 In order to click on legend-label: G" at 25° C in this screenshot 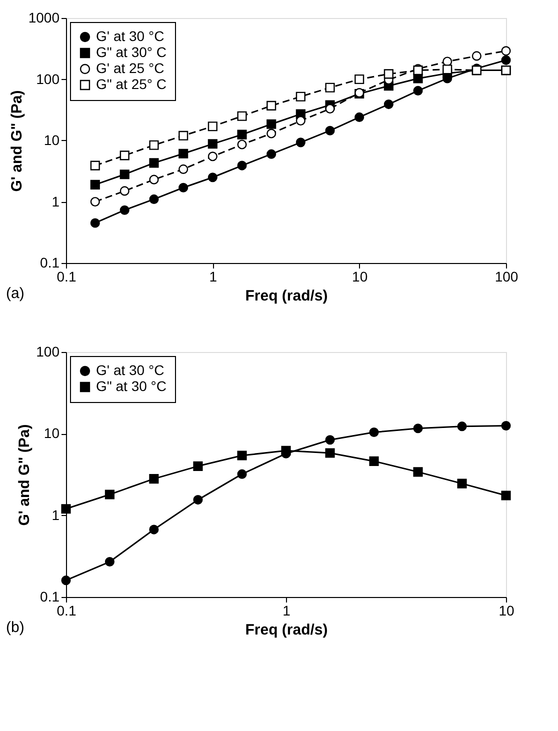, I will do `click(131, 84)`.